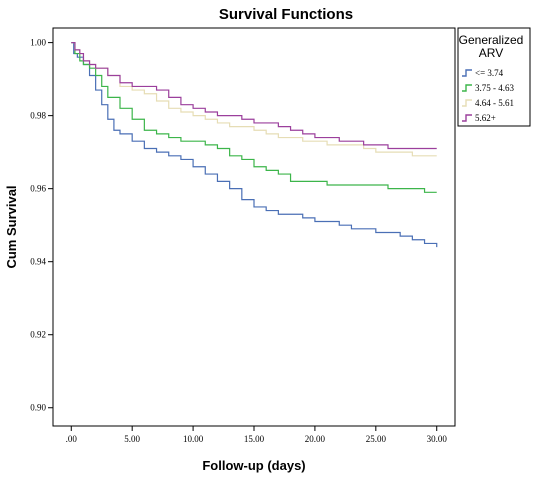 Image resolution: width=536 pixels, height=479 pixels. Describe the element at coordinates (72, 439) in the screenshot. I see `x-tick-label: .00` at that location.